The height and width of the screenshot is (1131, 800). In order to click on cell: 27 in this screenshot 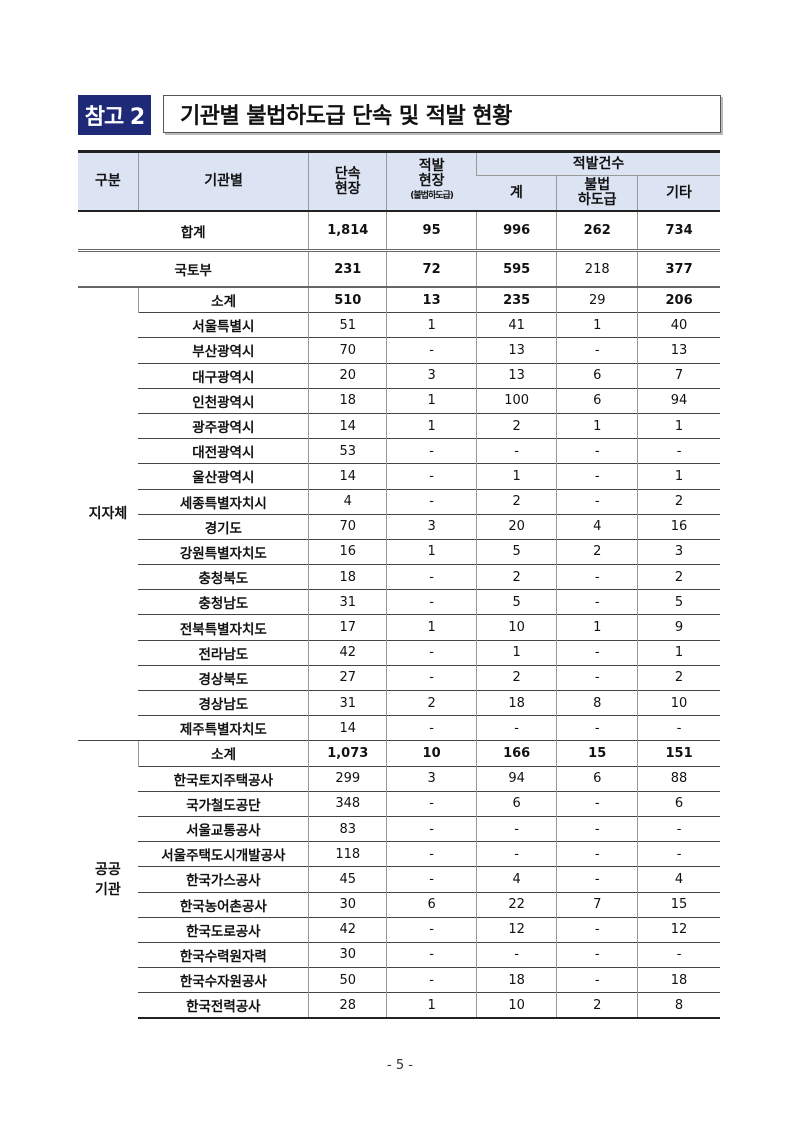, I will do `click(347, 677)`.